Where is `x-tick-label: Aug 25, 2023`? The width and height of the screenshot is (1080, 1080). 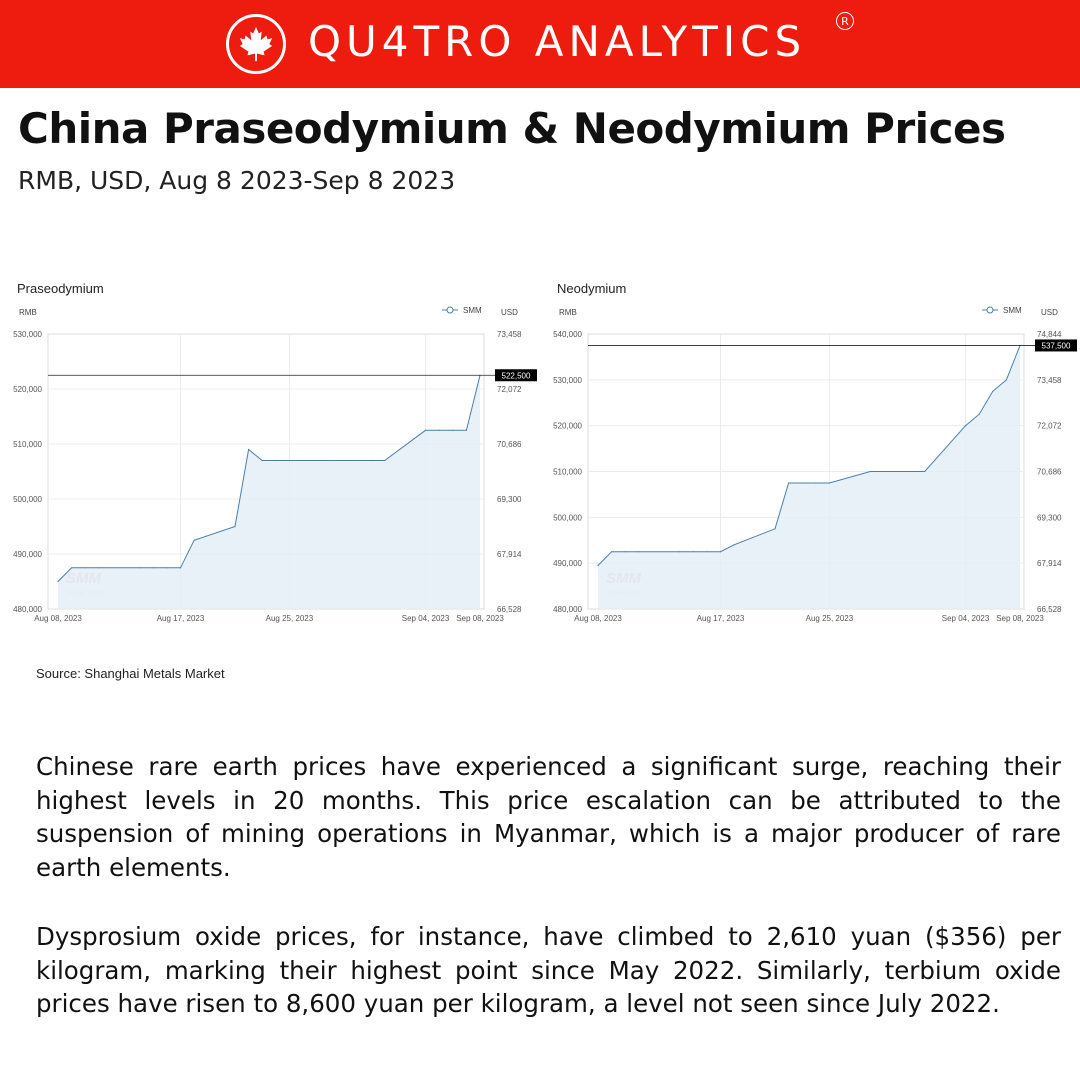
x-tick-label: Aug 25, 2023 is located at coordinates (830, 618).